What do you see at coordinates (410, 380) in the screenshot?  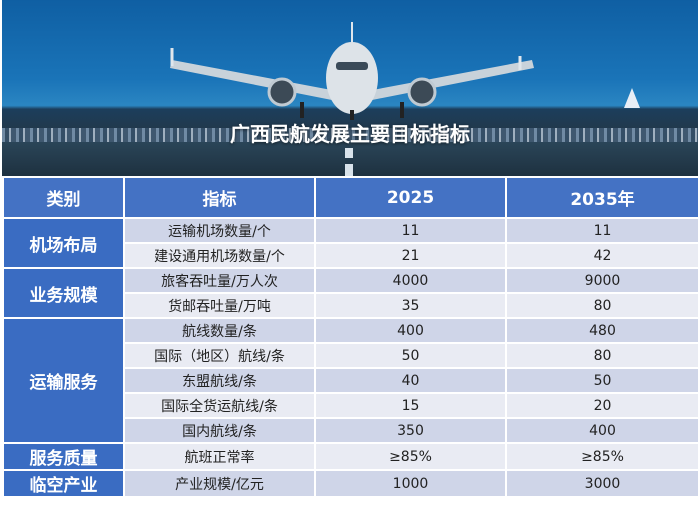 I see `value-2025: 40` at bounding box center [410, 380].